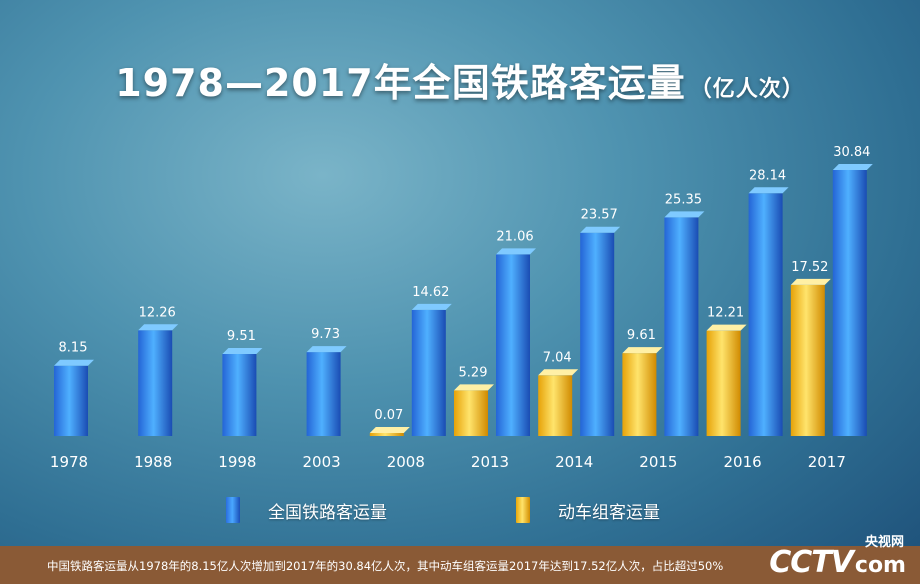  I want to click on value-label-emu-2015: 9.61, so click(641, 335).